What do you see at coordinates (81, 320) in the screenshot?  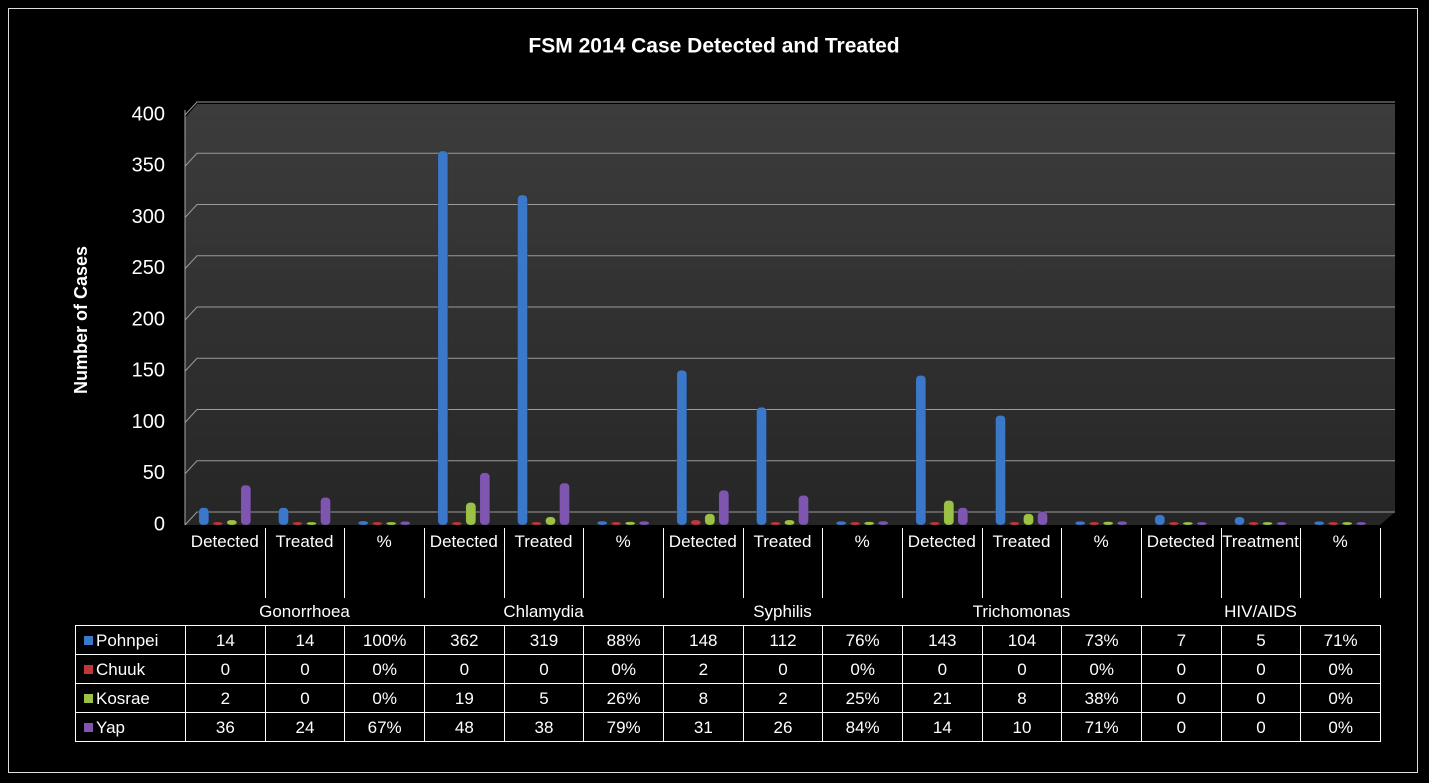 I see `y-axis-label: Number of Cases` at bounding box center [81, 320].